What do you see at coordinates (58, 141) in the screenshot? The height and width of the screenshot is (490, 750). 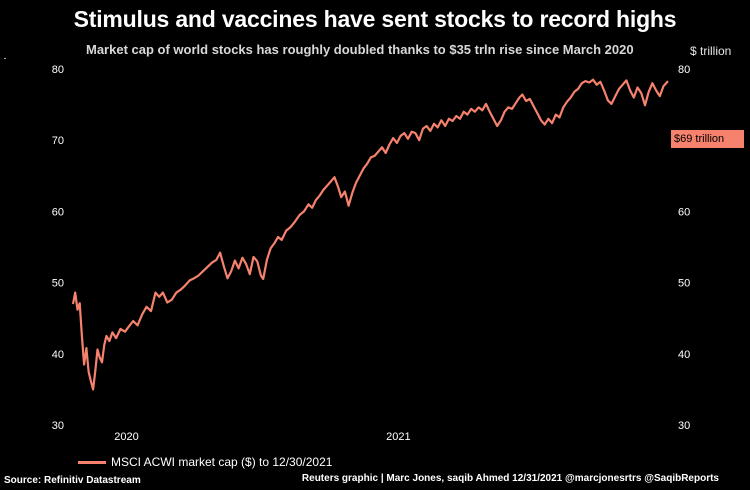 I see `y-tick-left-70: 70` at bounding box center [58, 141].